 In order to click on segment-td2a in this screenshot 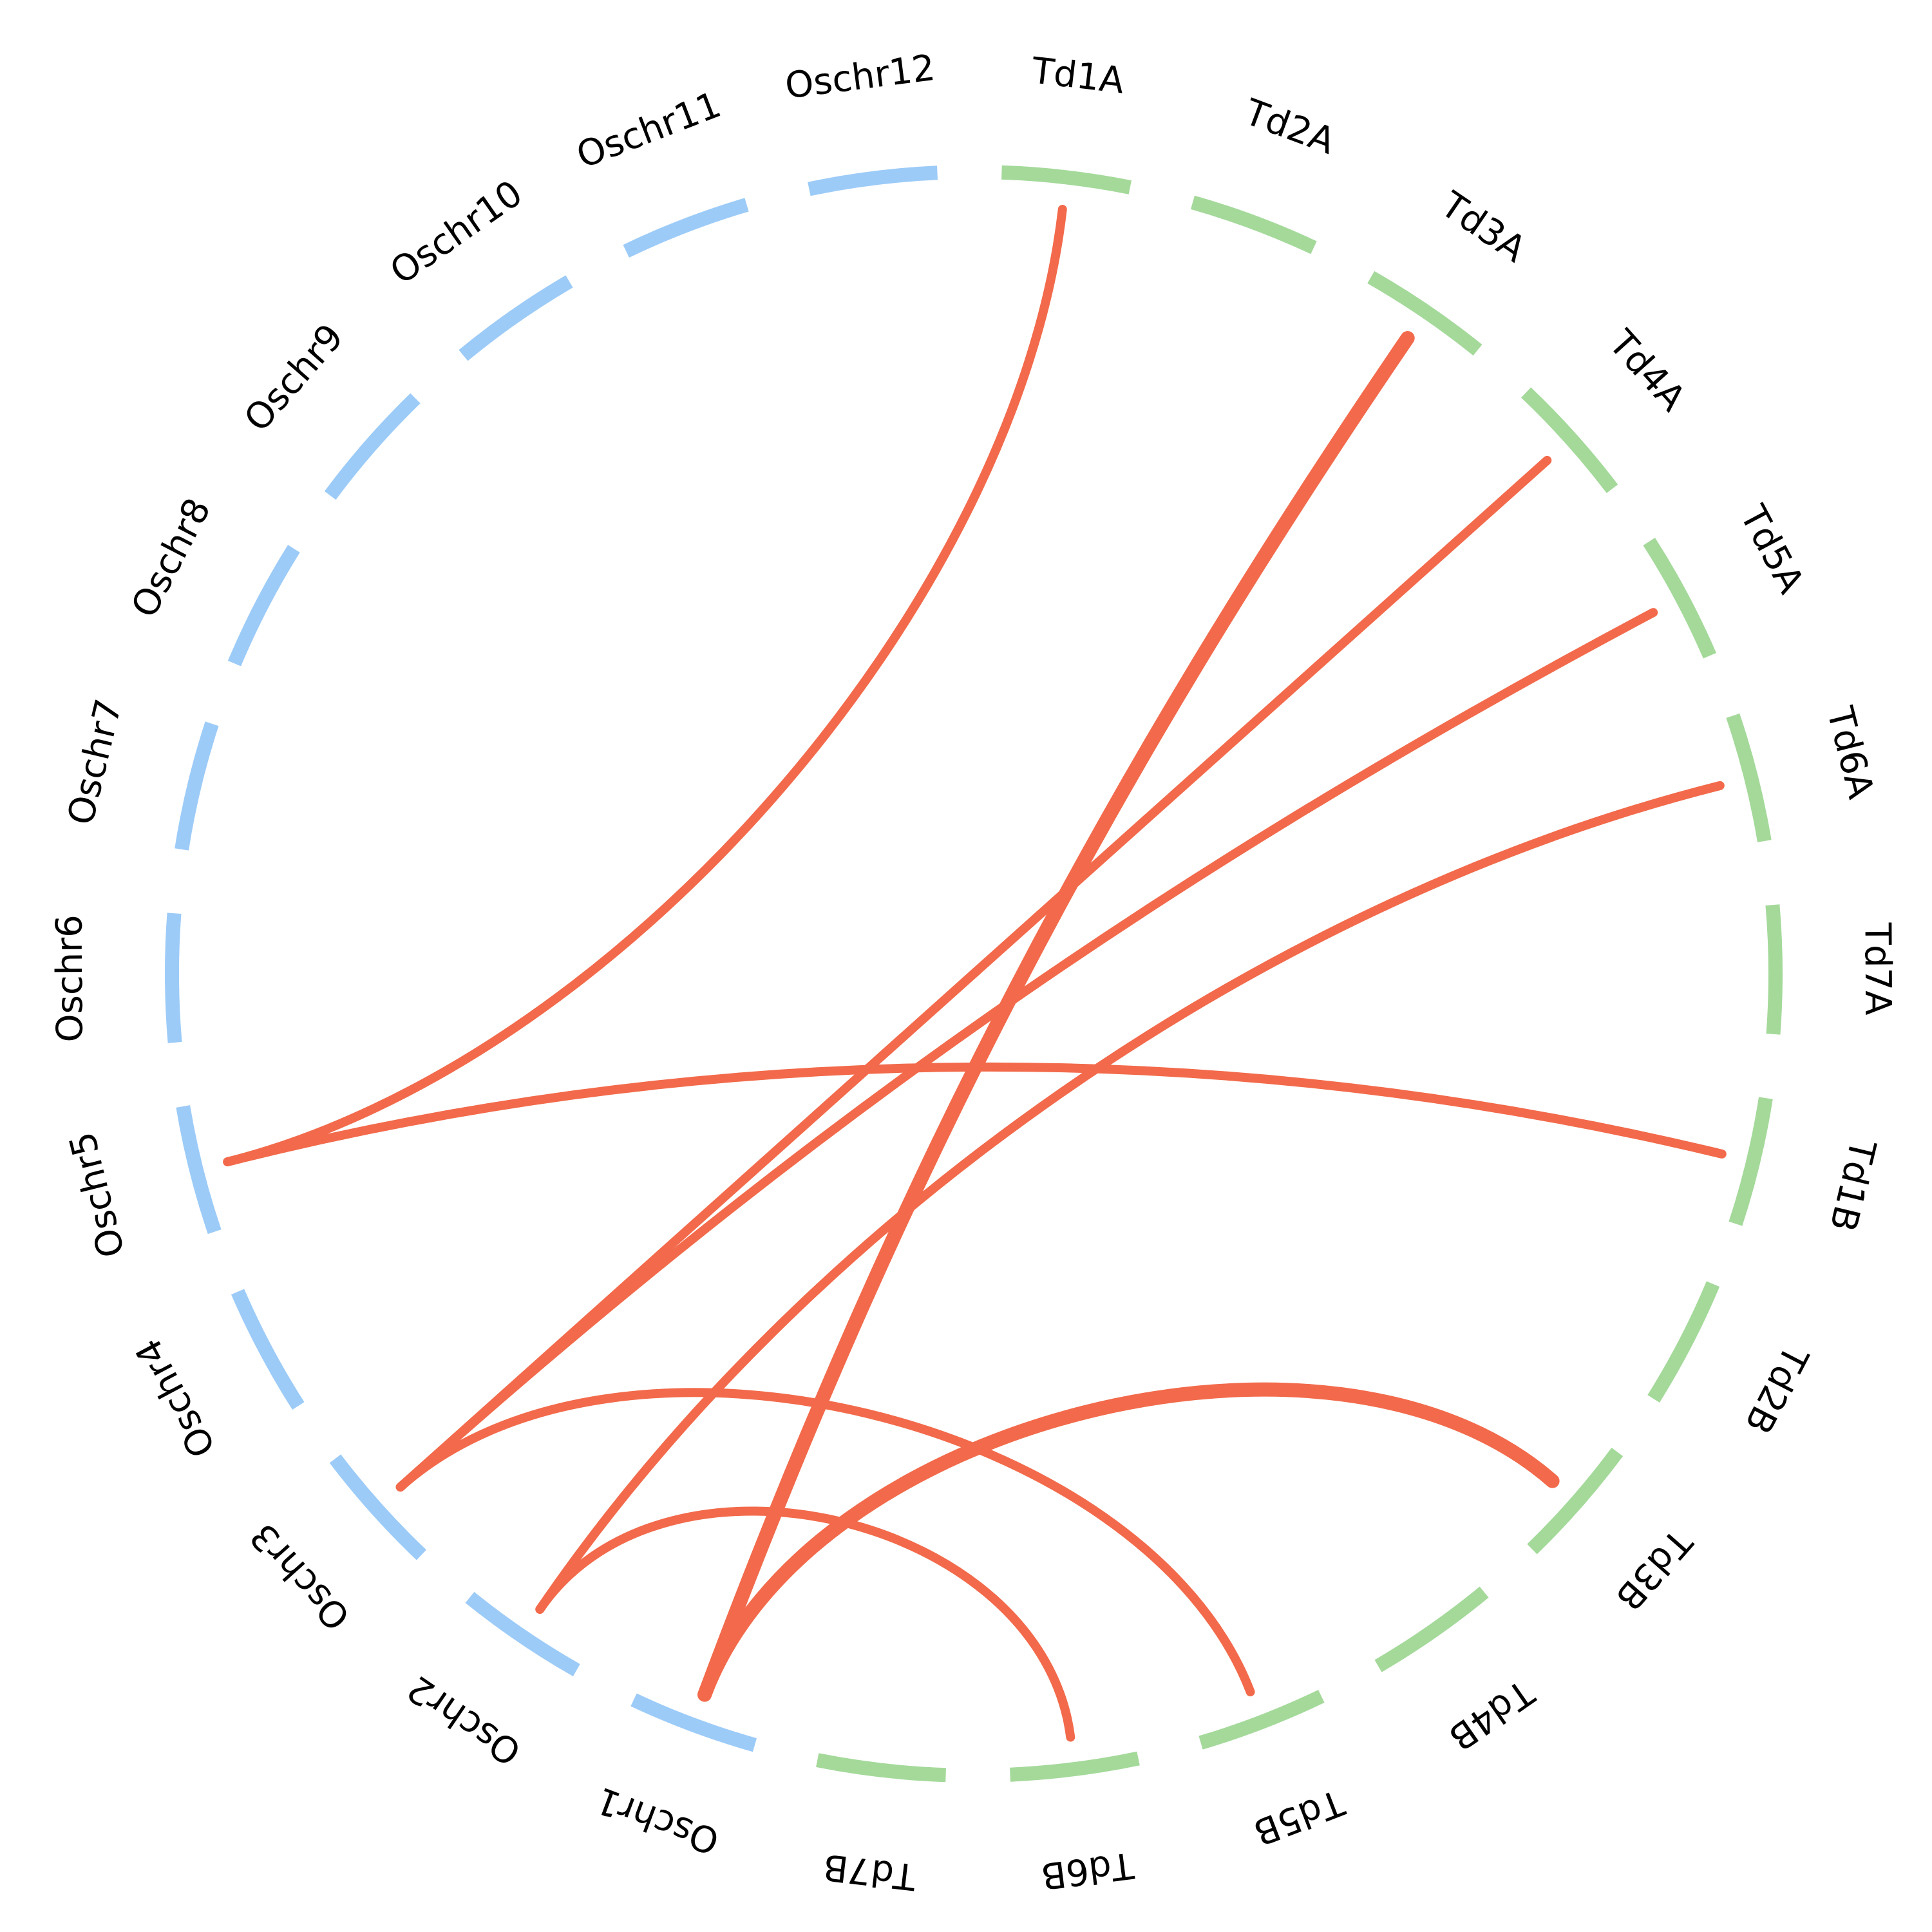, I will do `click(1254, 224)`.